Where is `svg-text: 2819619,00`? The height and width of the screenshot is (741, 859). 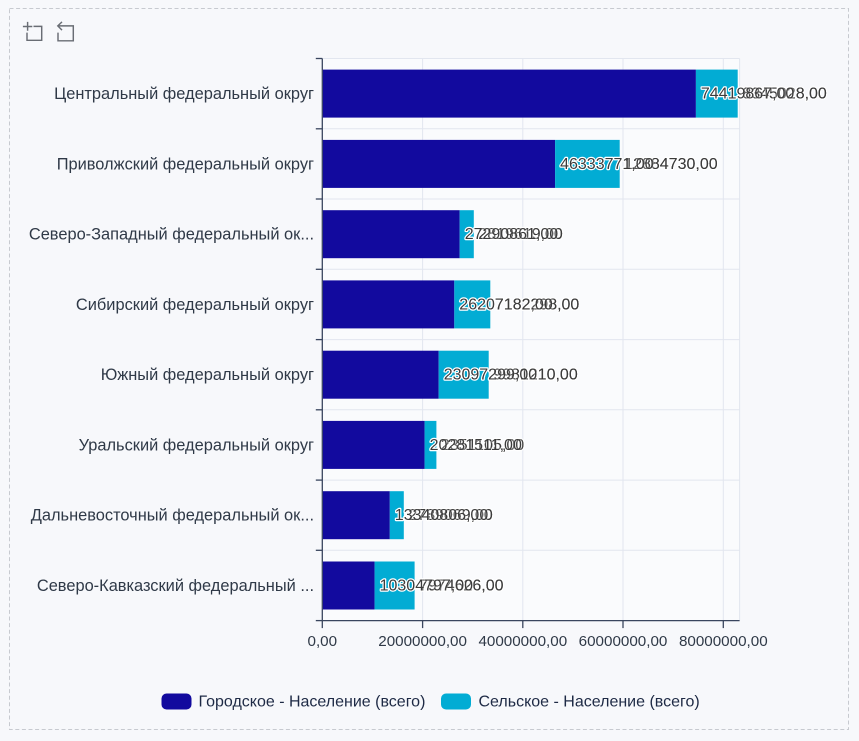
svg-text: 2819619,00 is located at coordinates (520, 234).